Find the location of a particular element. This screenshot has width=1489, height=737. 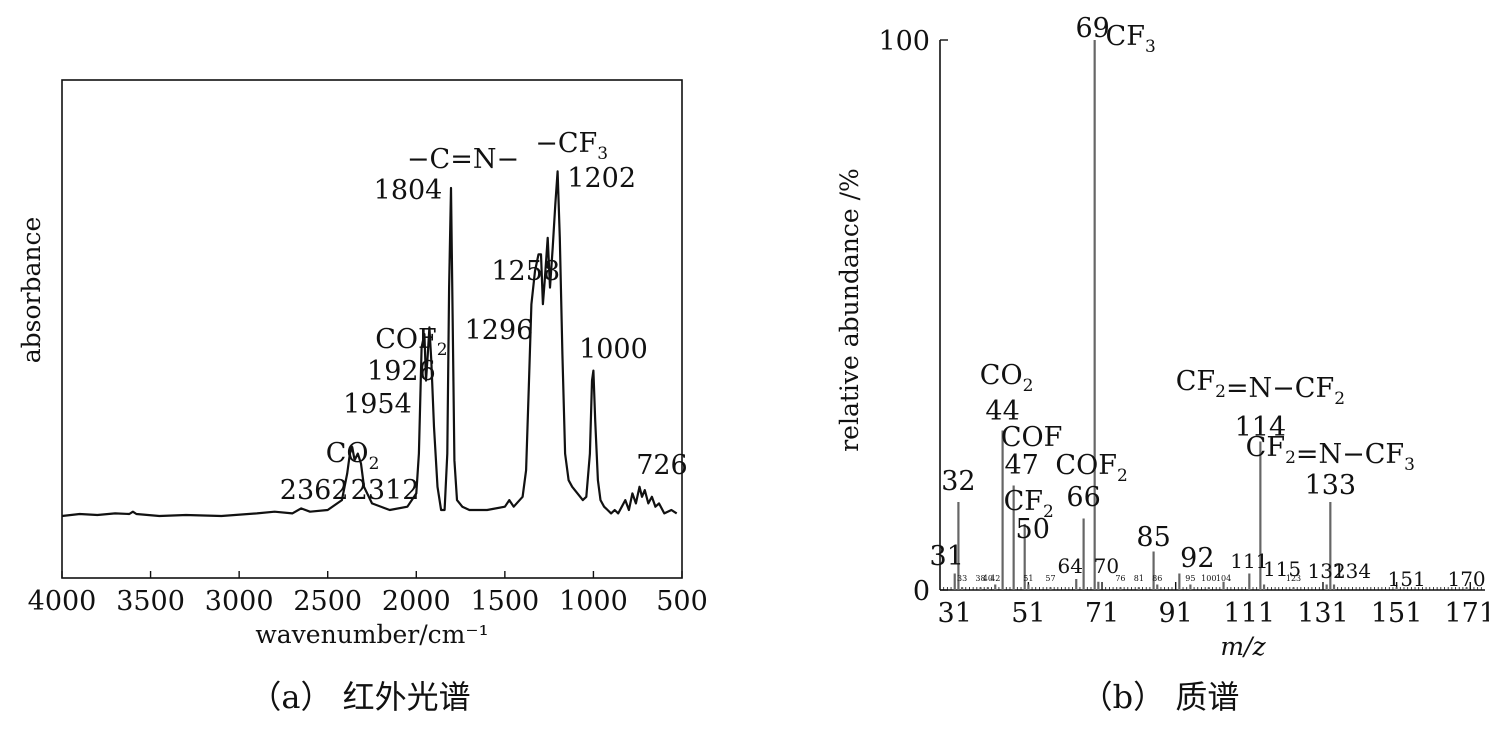

ms-fragment-label: CF2=N−CF3 is located at coordinates (1330, 453).